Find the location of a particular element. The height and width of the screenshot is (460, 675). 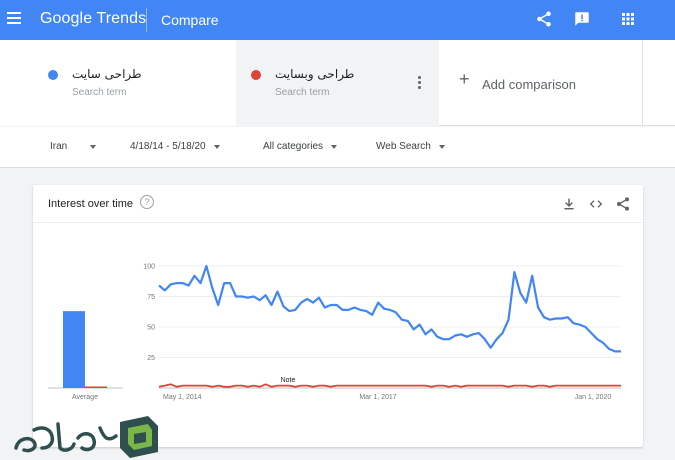

page-title: Compare is located at coordinates (190, 20).